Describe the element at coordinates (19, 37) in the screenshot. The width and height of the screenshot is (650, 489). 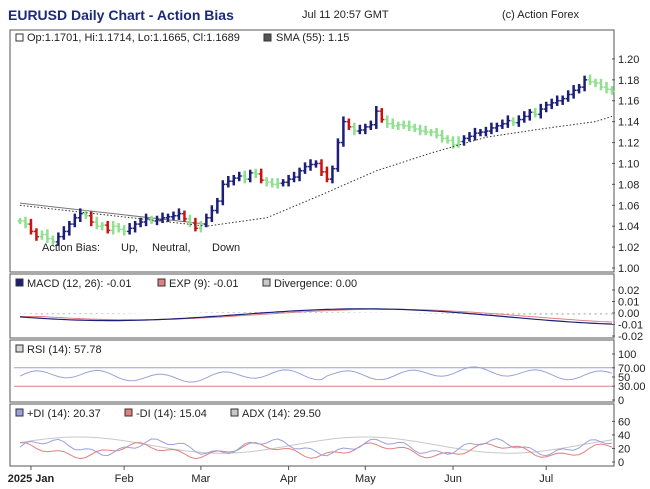
I see `ohlc-legend-swatch` at that location.